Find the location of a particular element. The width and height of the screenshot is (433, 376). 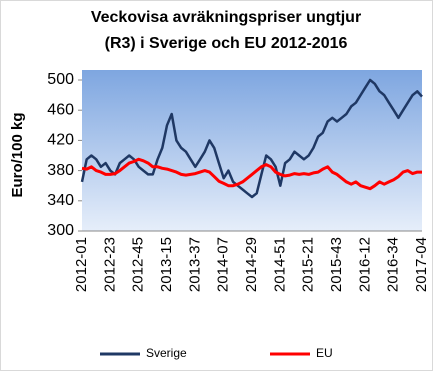

x-tick-label: 2017-04 is located at coordinates (421, 264).